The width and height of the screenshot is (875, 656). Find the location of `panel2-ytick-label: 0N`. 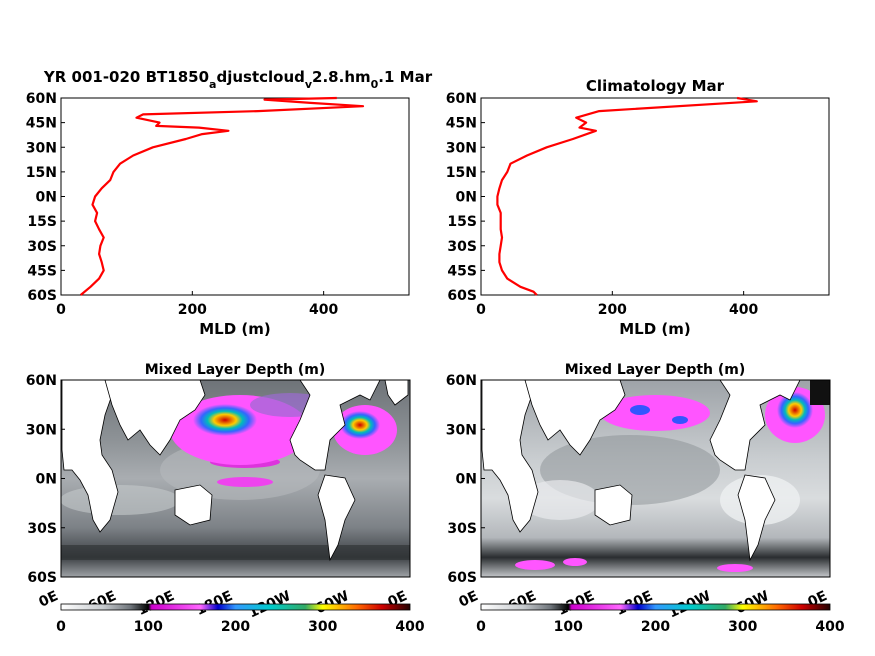

panel2-ytick-label: 0N is located at coordinates (466, 198).